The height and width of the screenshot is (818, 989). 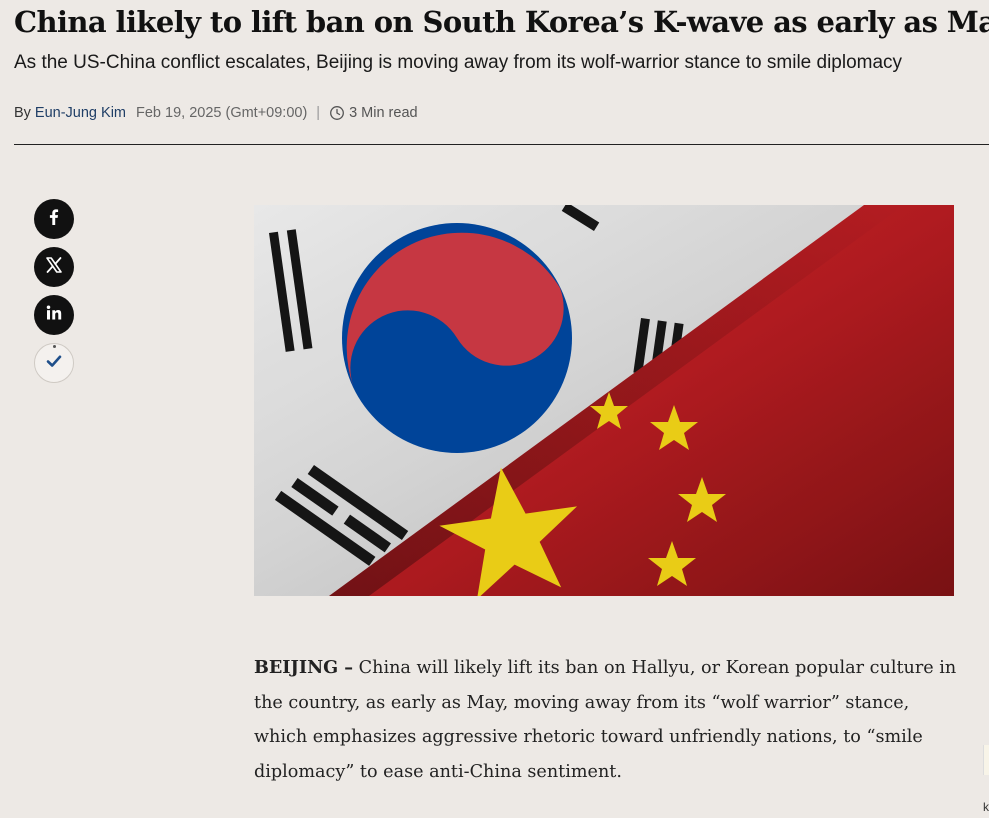 I want to click on china-stars, so click(x=582, y=494).